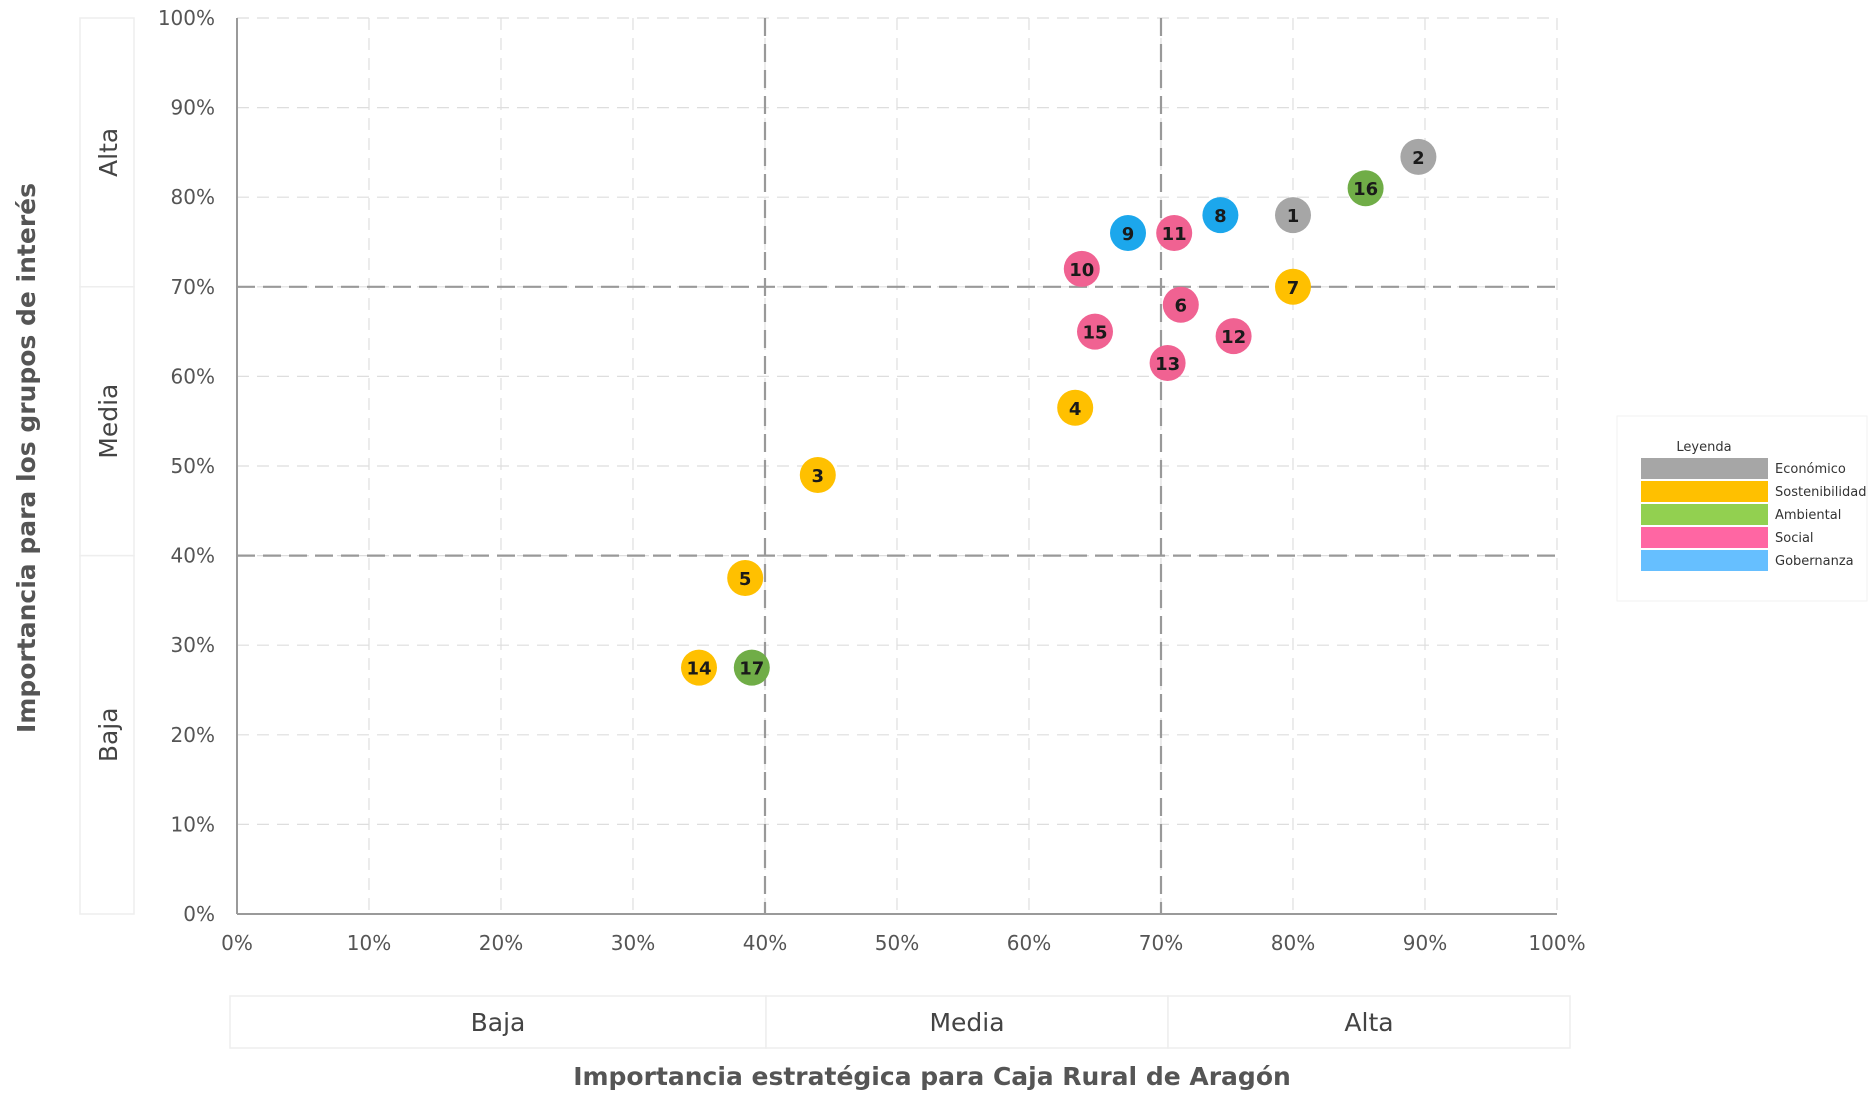  What do you see at coordinates (1704, 537) in the screenshot?
I see `legend-swatch-social` at bounding box center [1704, 537].